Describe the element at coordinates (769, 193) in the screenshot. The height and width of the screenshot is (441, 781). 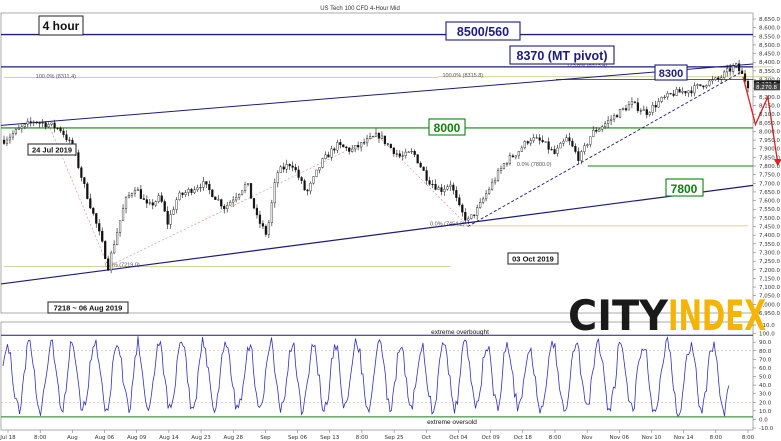
I see `y-tick-label: 7,650.0` at that location.